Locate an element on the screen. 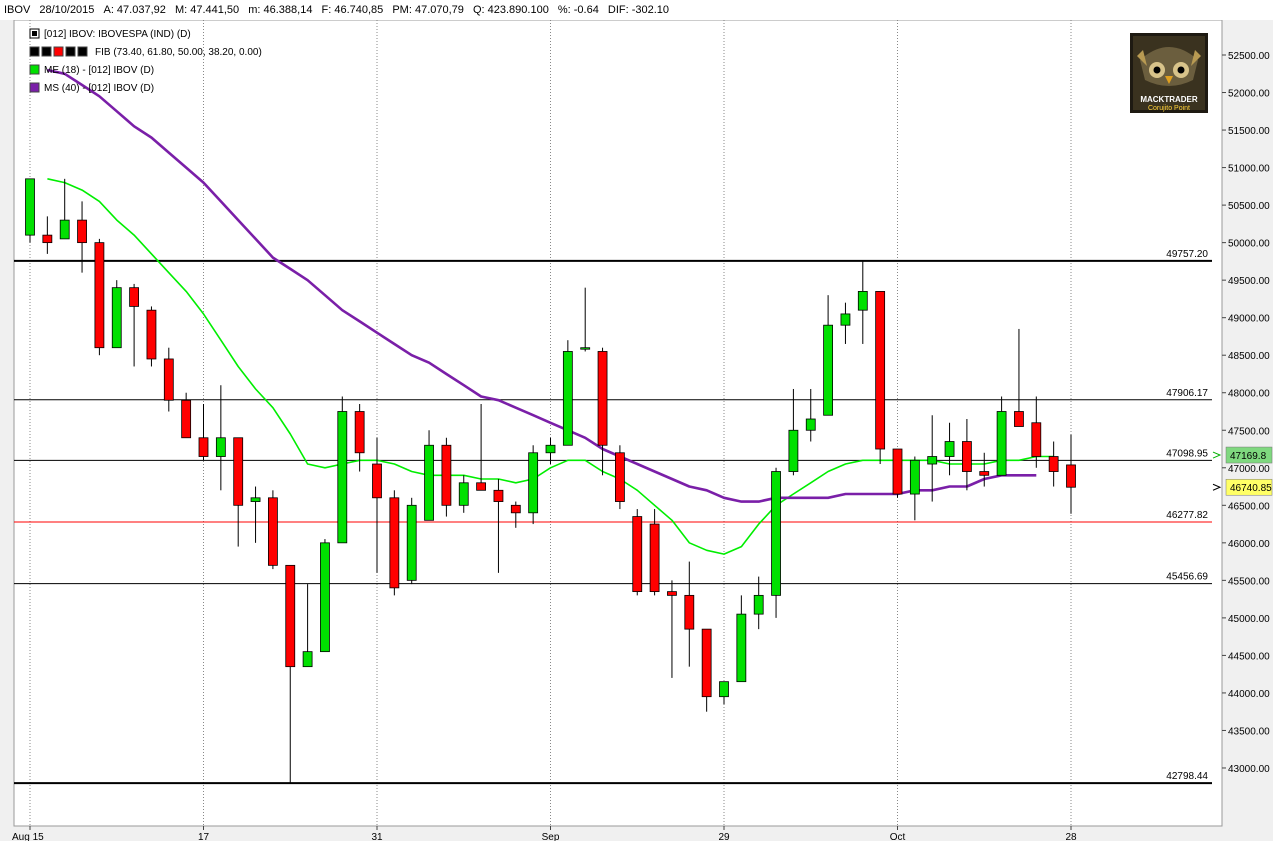 The image size is (1273, 841). legend-label-me: ME (18) - [012] IBOV (D) is located at coordinates (99, 70).